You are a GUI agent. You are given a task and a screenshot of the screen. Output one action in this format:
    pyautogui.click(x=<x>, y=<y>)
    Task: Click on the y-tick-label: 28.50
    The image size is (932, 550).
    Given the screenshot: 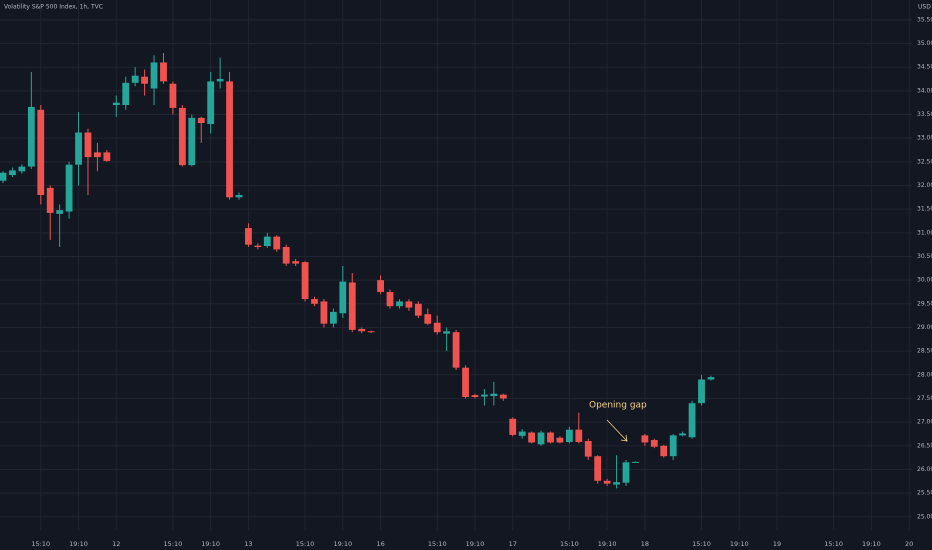 What is the action you would take?
    pyautogui.click(x=924, y=351)
    